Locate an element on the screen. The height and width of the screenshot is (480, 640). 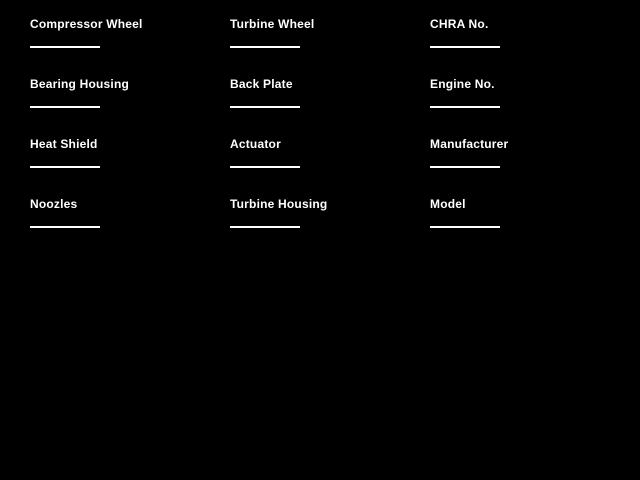
field-actuator: Actuator is located at coordinates (320, 162).